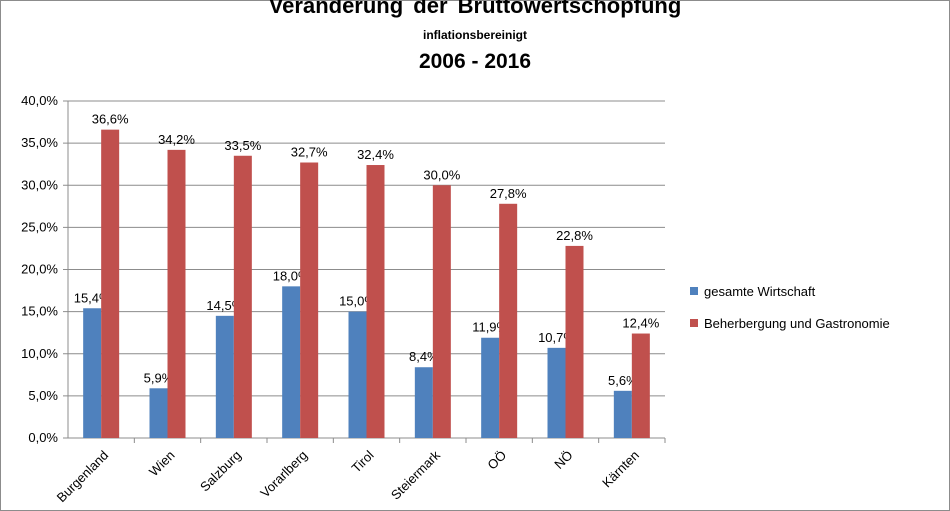 This screenshot has width=950, height=511. I want to click on legend-swatch-beherbergung-gastronomie, so click(694, 323).